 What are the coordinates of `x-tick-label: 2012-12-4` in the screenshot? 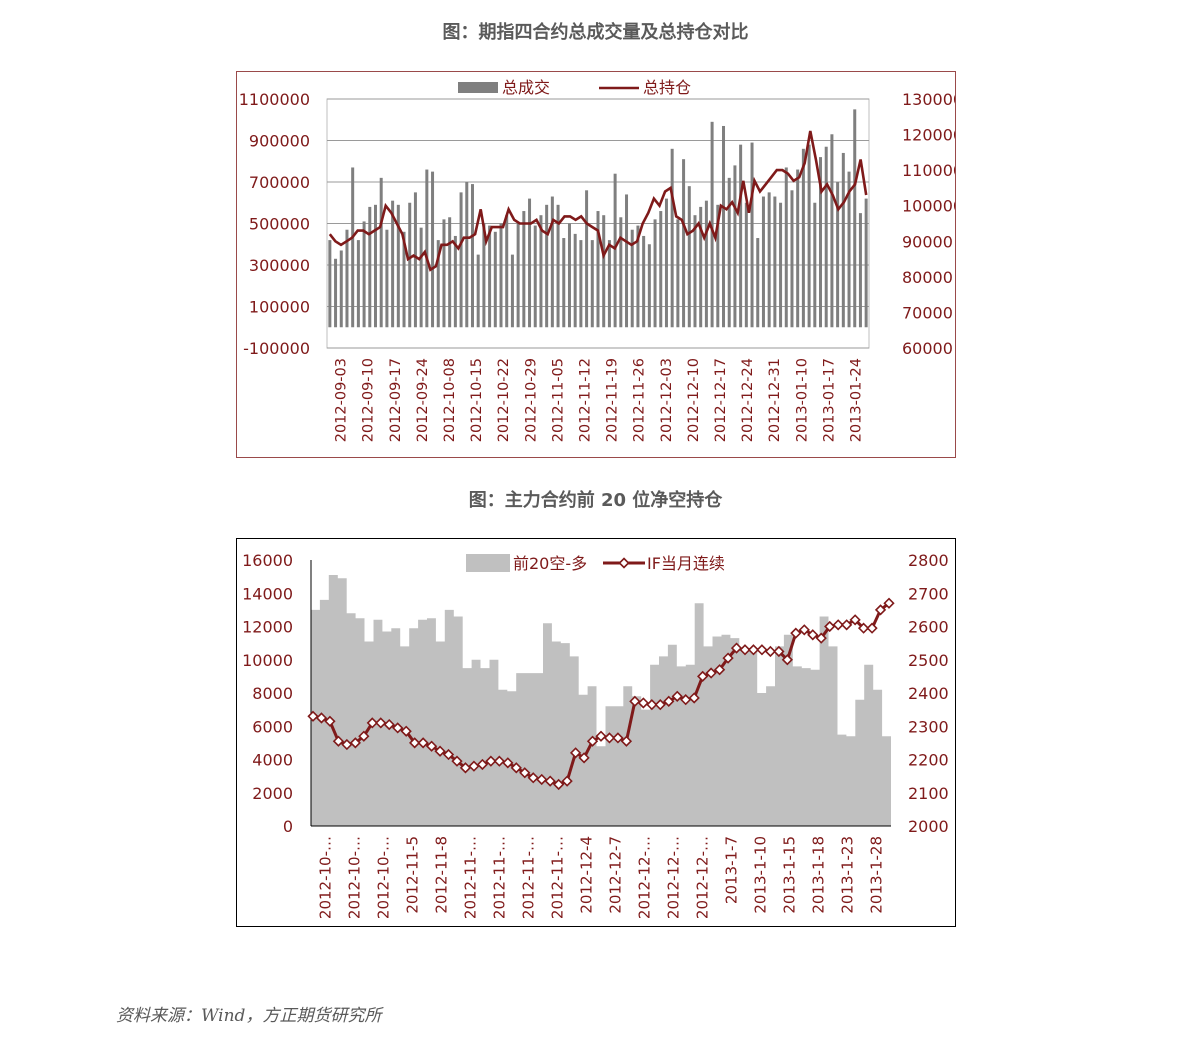 It's located at (587, 875).